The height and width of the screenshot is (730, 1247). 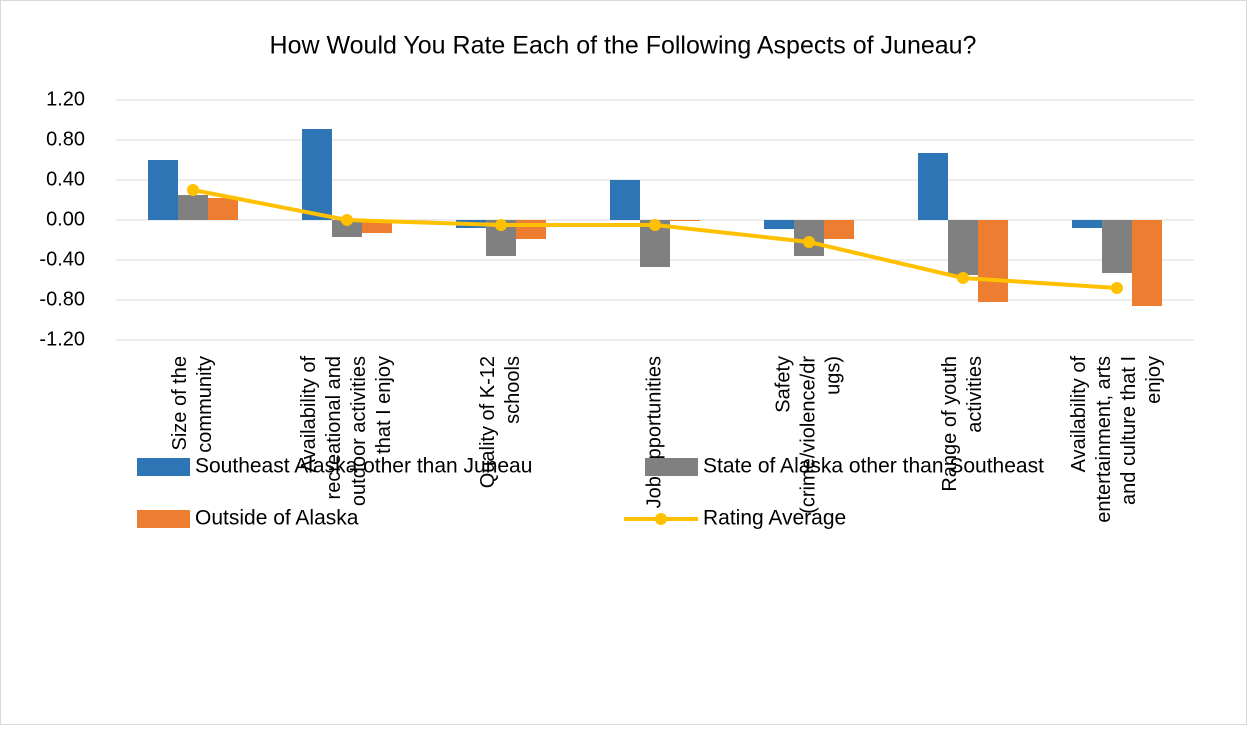 I want to click on x-tick-label: Size of the, so click(x=180, y=403).